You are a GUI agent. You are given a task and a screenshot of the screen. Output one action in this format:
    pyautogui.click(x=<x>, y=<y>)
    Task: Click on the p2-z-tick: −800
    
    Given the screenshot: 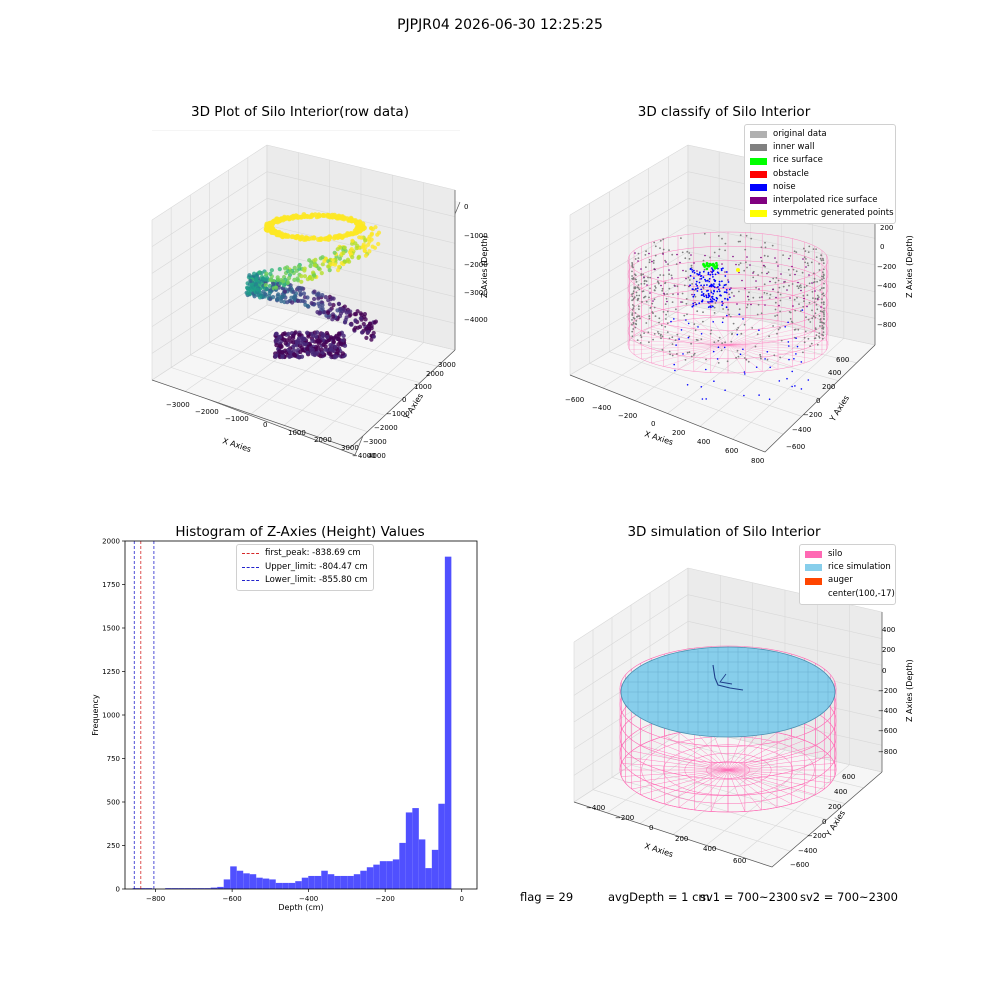 What is the action you would take?
    pyautogui.click(x=886, y=325)
    